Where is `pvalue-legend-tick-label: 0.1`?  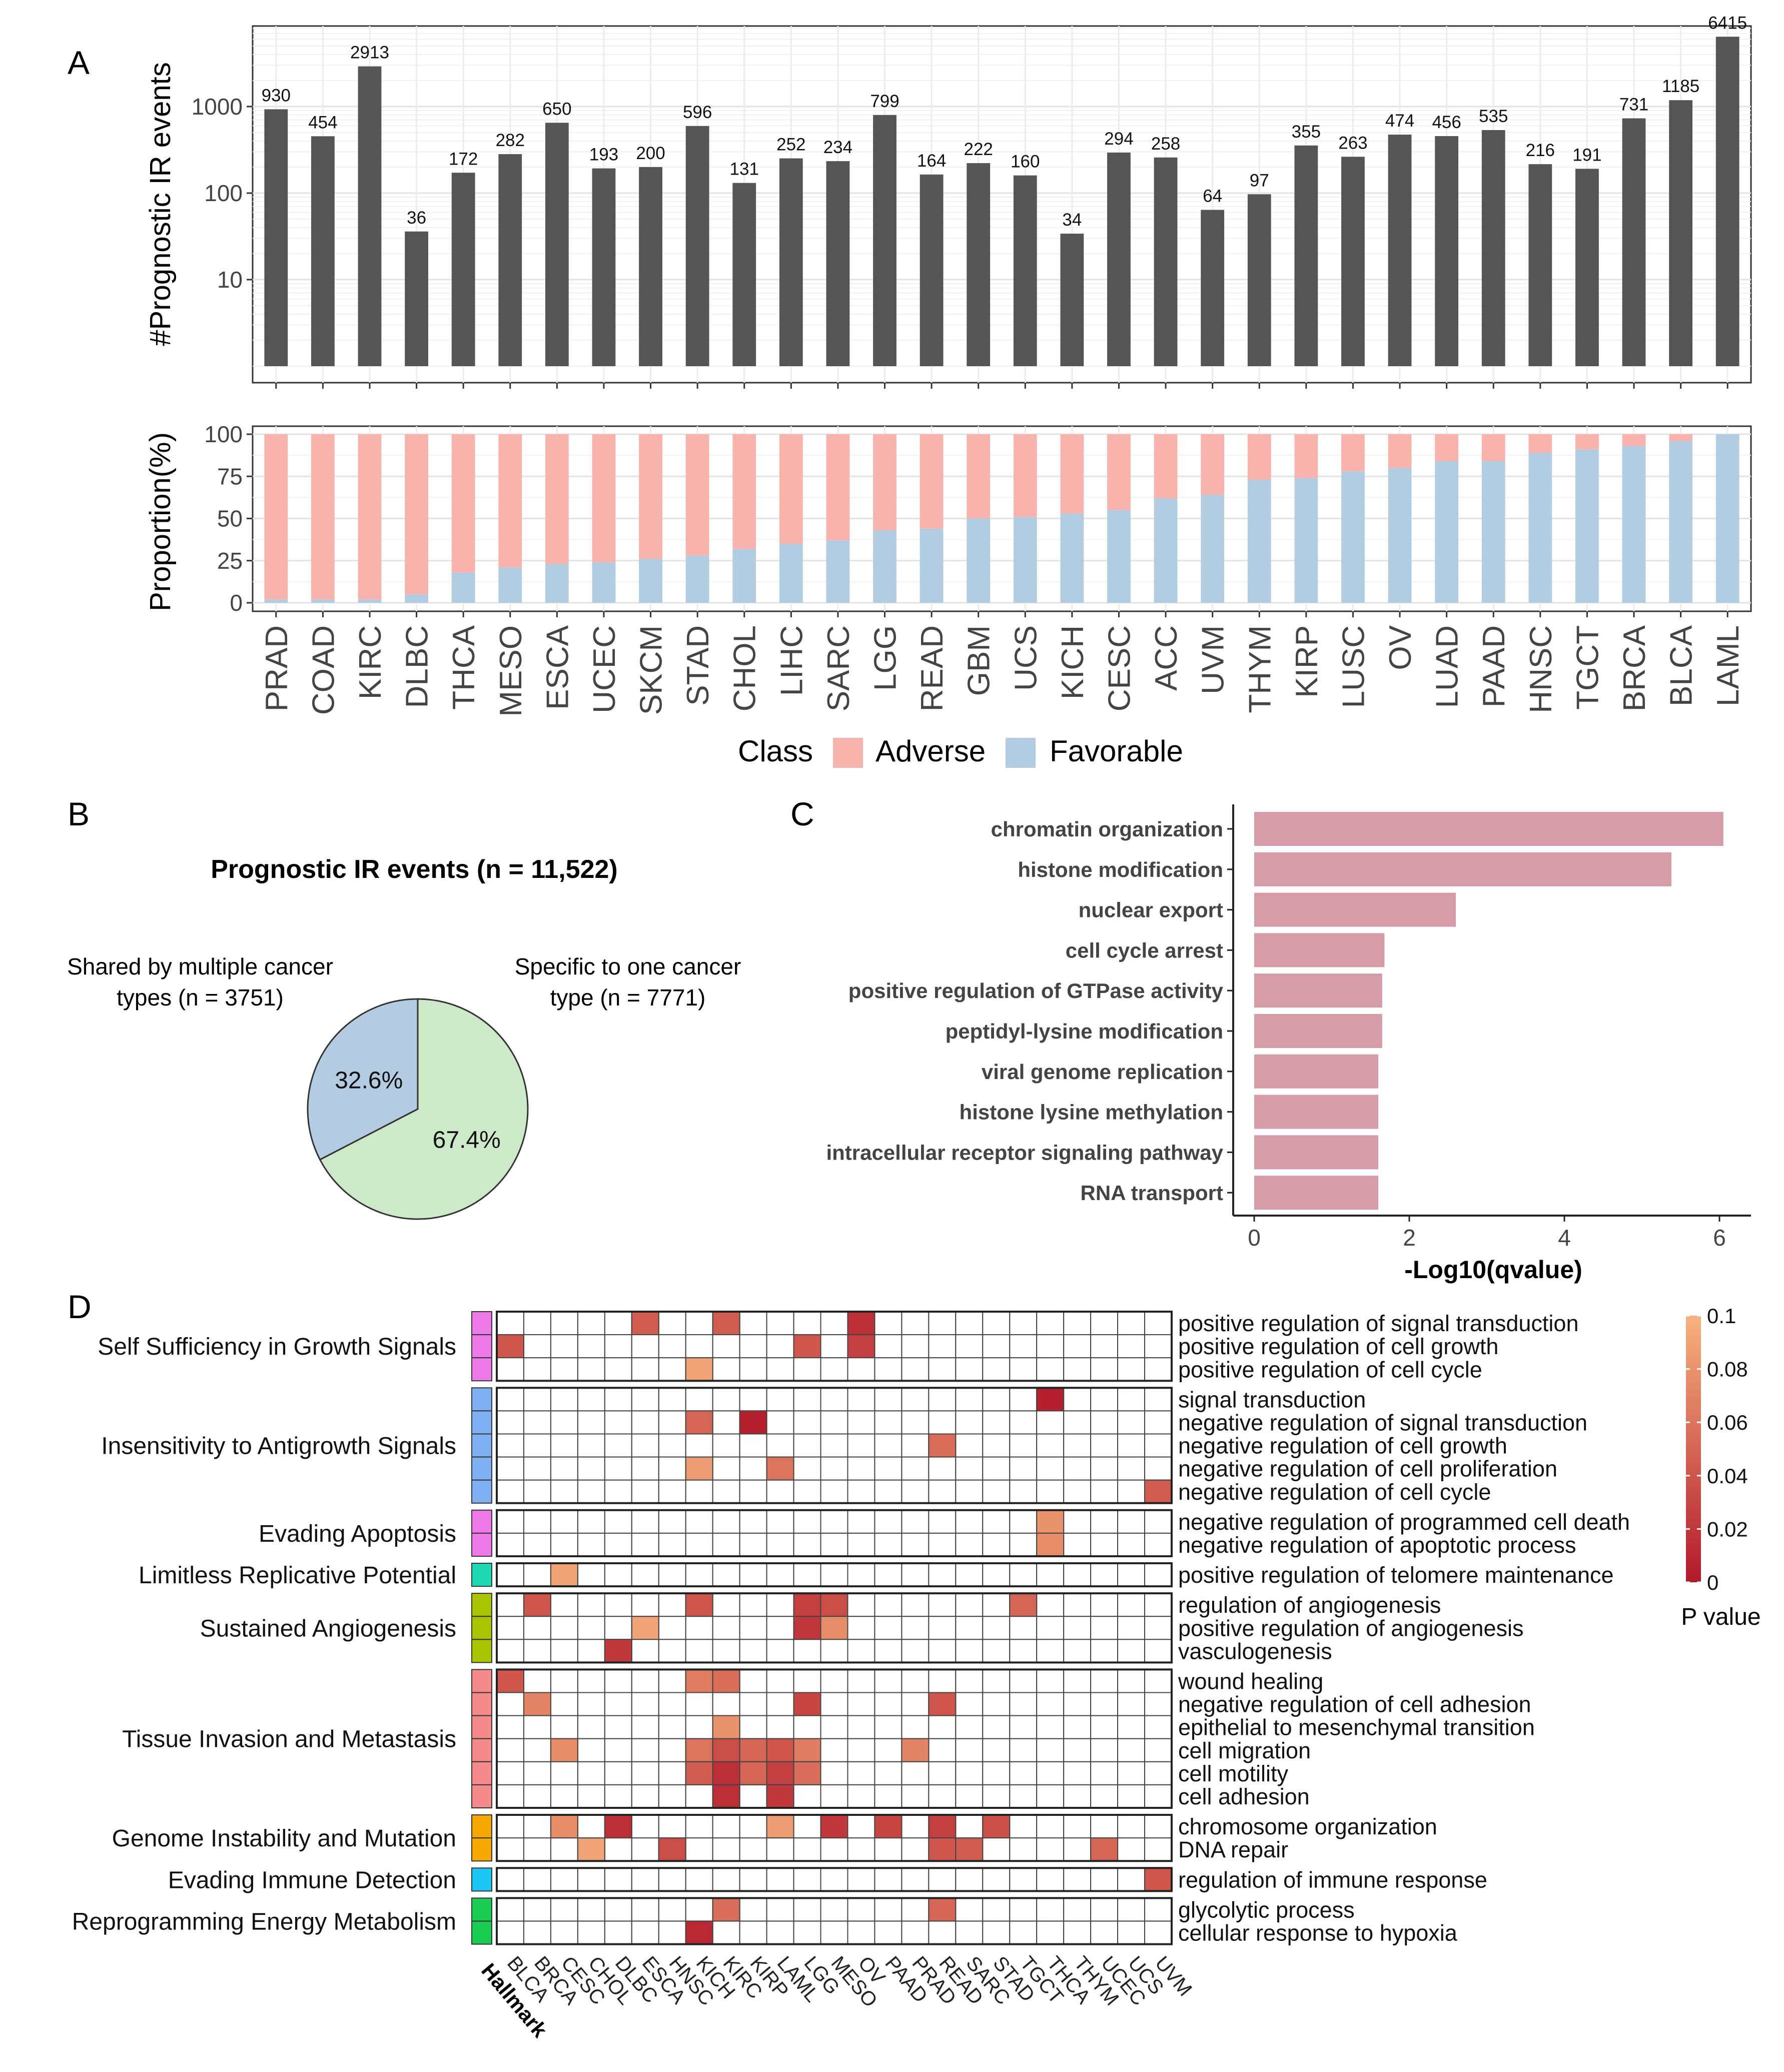 pvalue-legend-tick-label: 0.1 is located at coordinates (1721, 1316).